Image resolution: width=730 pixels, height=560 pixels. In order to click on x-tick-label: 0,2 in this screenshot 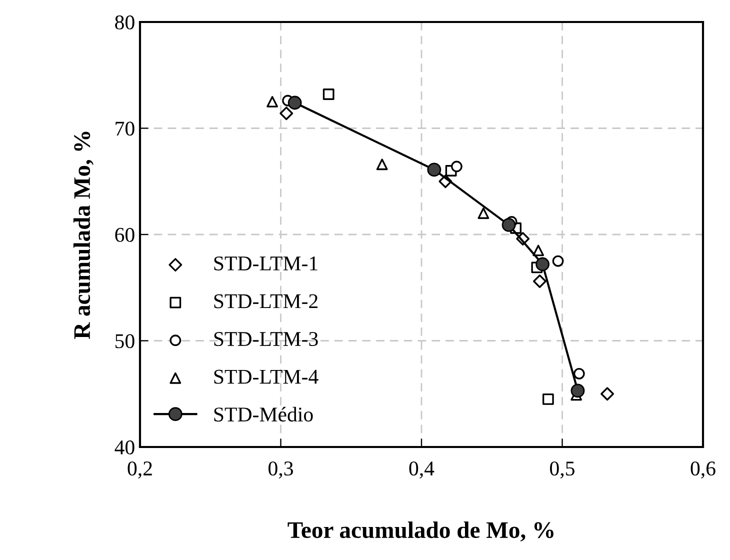, I will do `click(140, 470)`.